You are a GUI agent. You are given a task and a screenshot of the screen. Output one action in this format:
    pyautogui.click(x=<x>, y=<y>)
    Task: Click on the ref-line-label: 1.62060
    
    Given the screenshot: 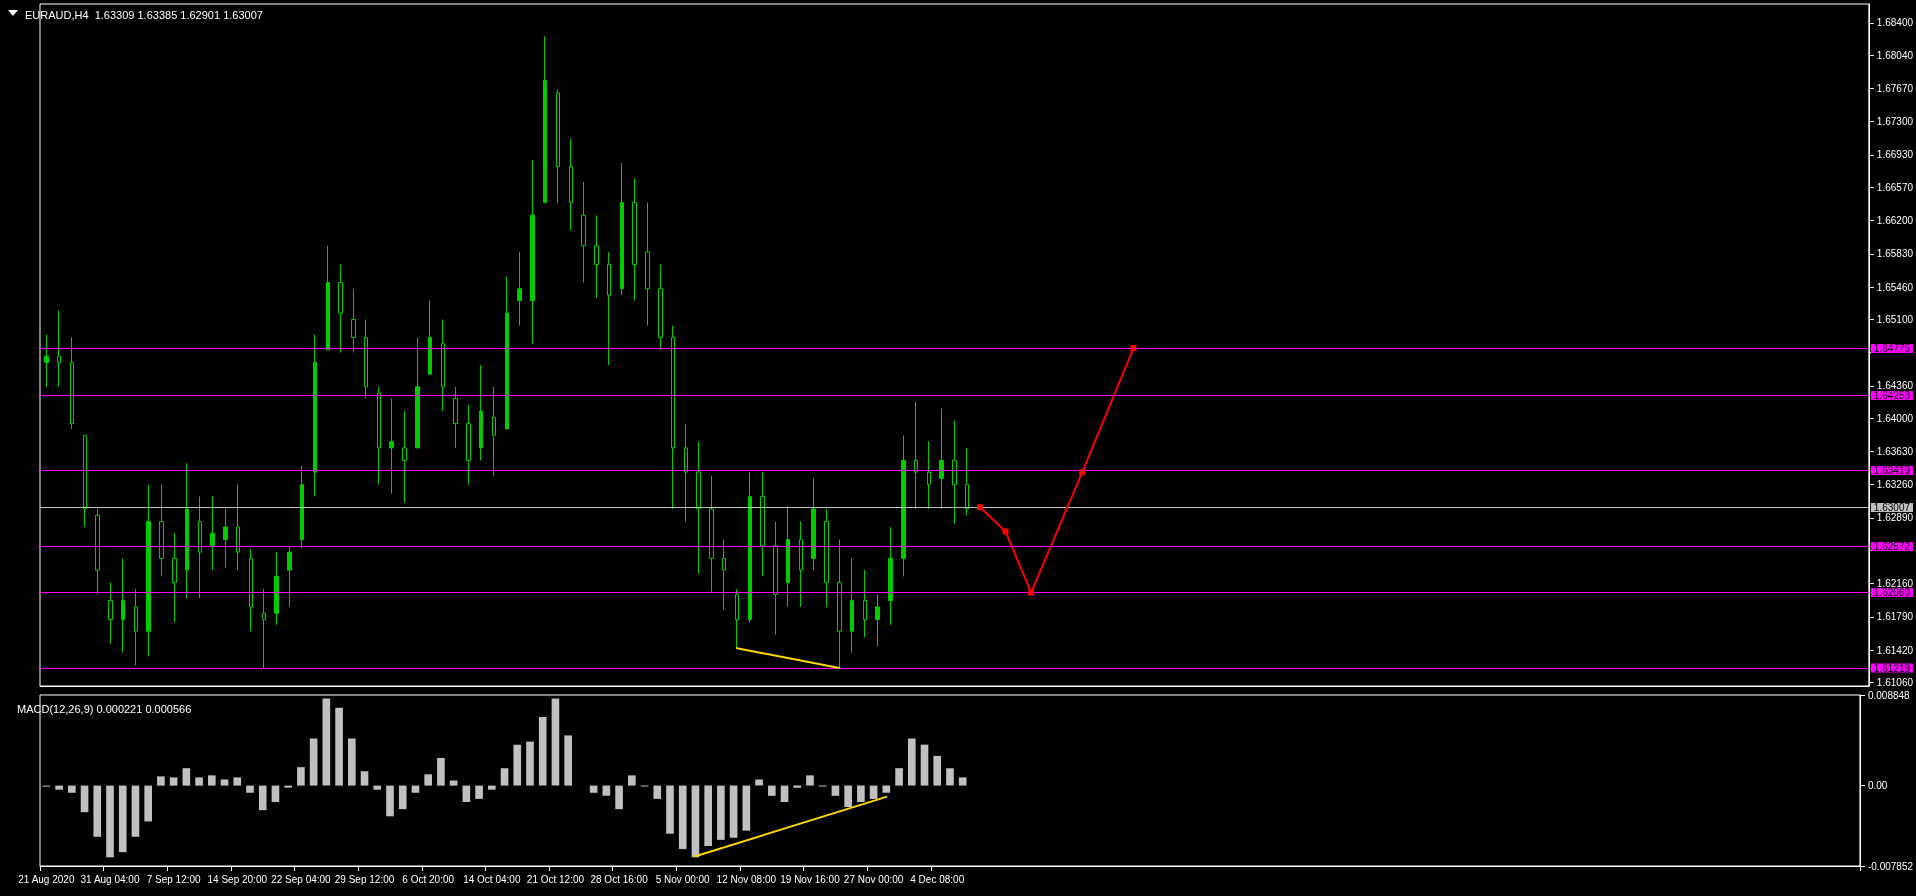 What is the action you would take?
    pyautogui.click(x=1892, y=593)
    